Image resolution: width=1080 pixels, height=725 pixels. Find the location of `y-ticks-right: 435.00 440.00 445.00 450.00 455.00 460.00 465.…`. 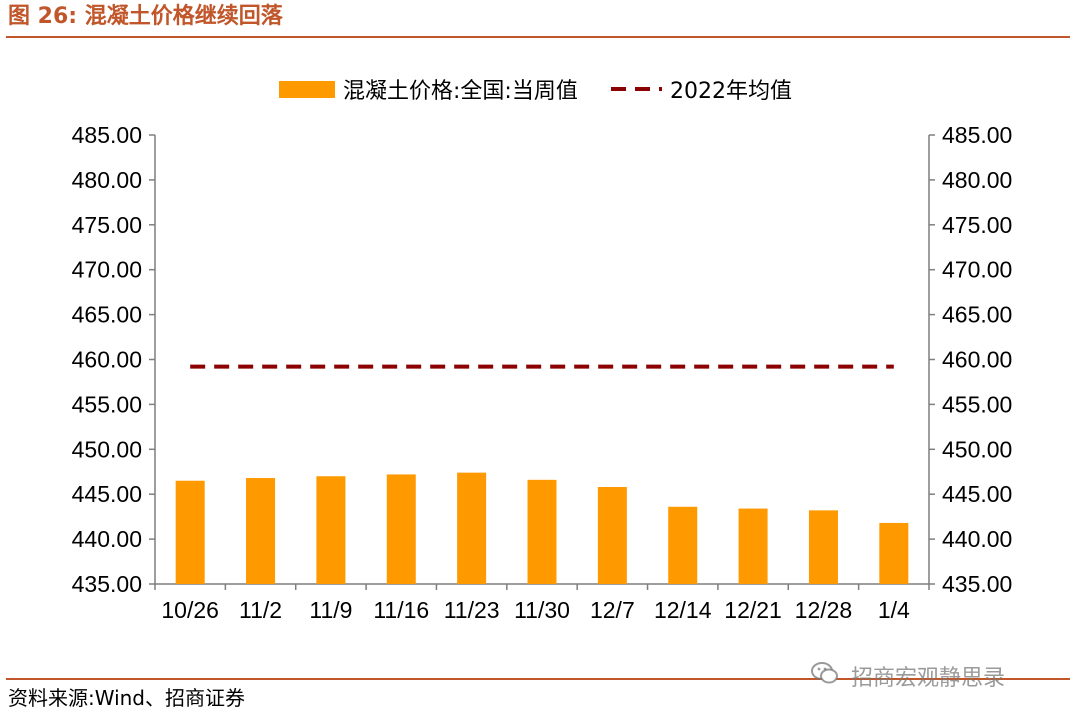

y-ticks-right: 435.00 440.00 445.00 450.00 455.00 460.00 465.… is located at coordinates (970, 359).